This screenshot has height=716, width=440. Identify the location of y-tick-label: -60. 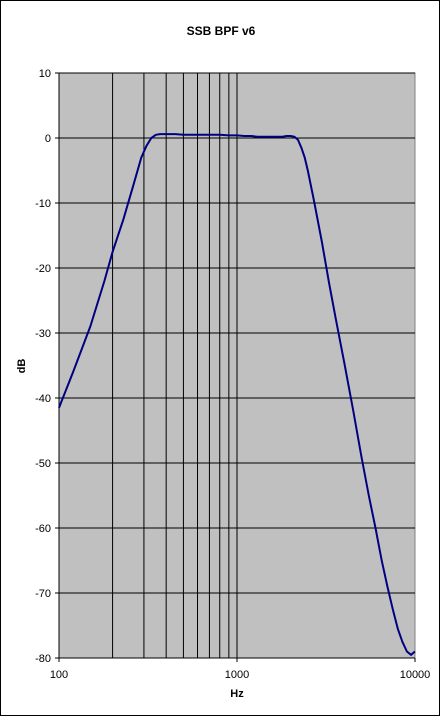
(43, 529).